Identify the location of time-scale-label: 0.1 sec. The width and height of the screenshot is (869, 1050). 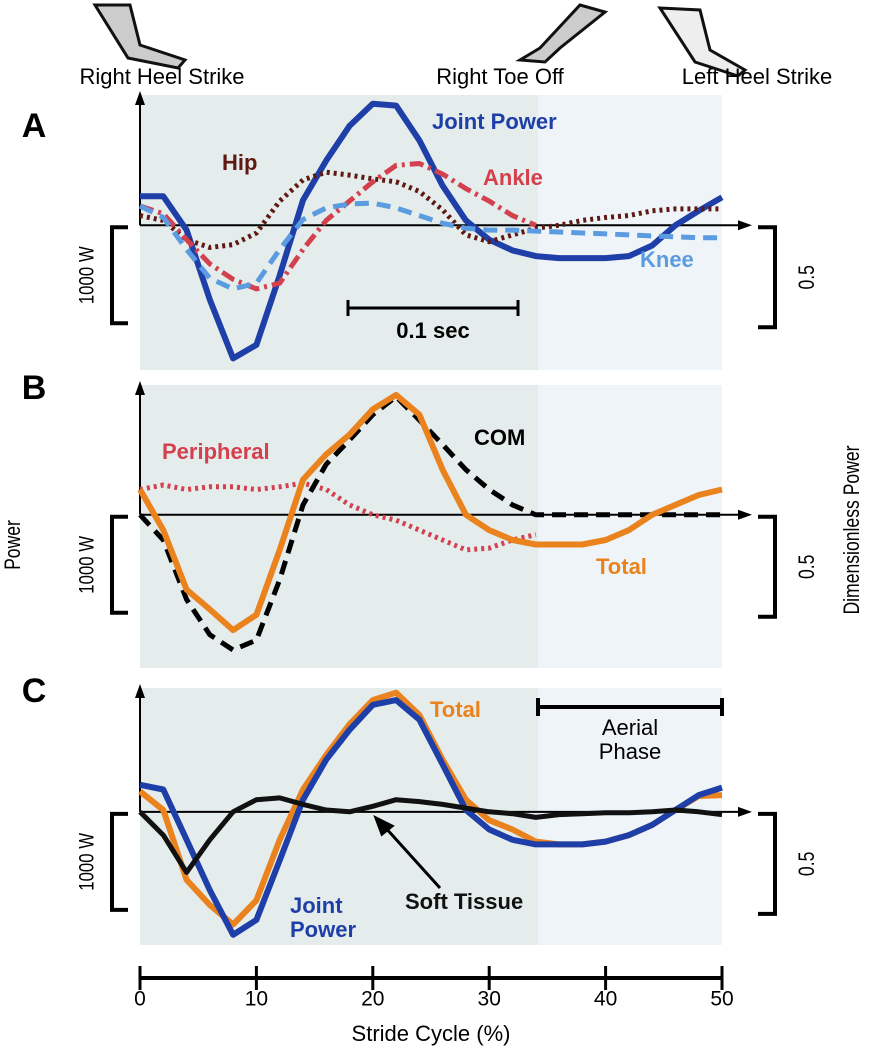
(432, 330).